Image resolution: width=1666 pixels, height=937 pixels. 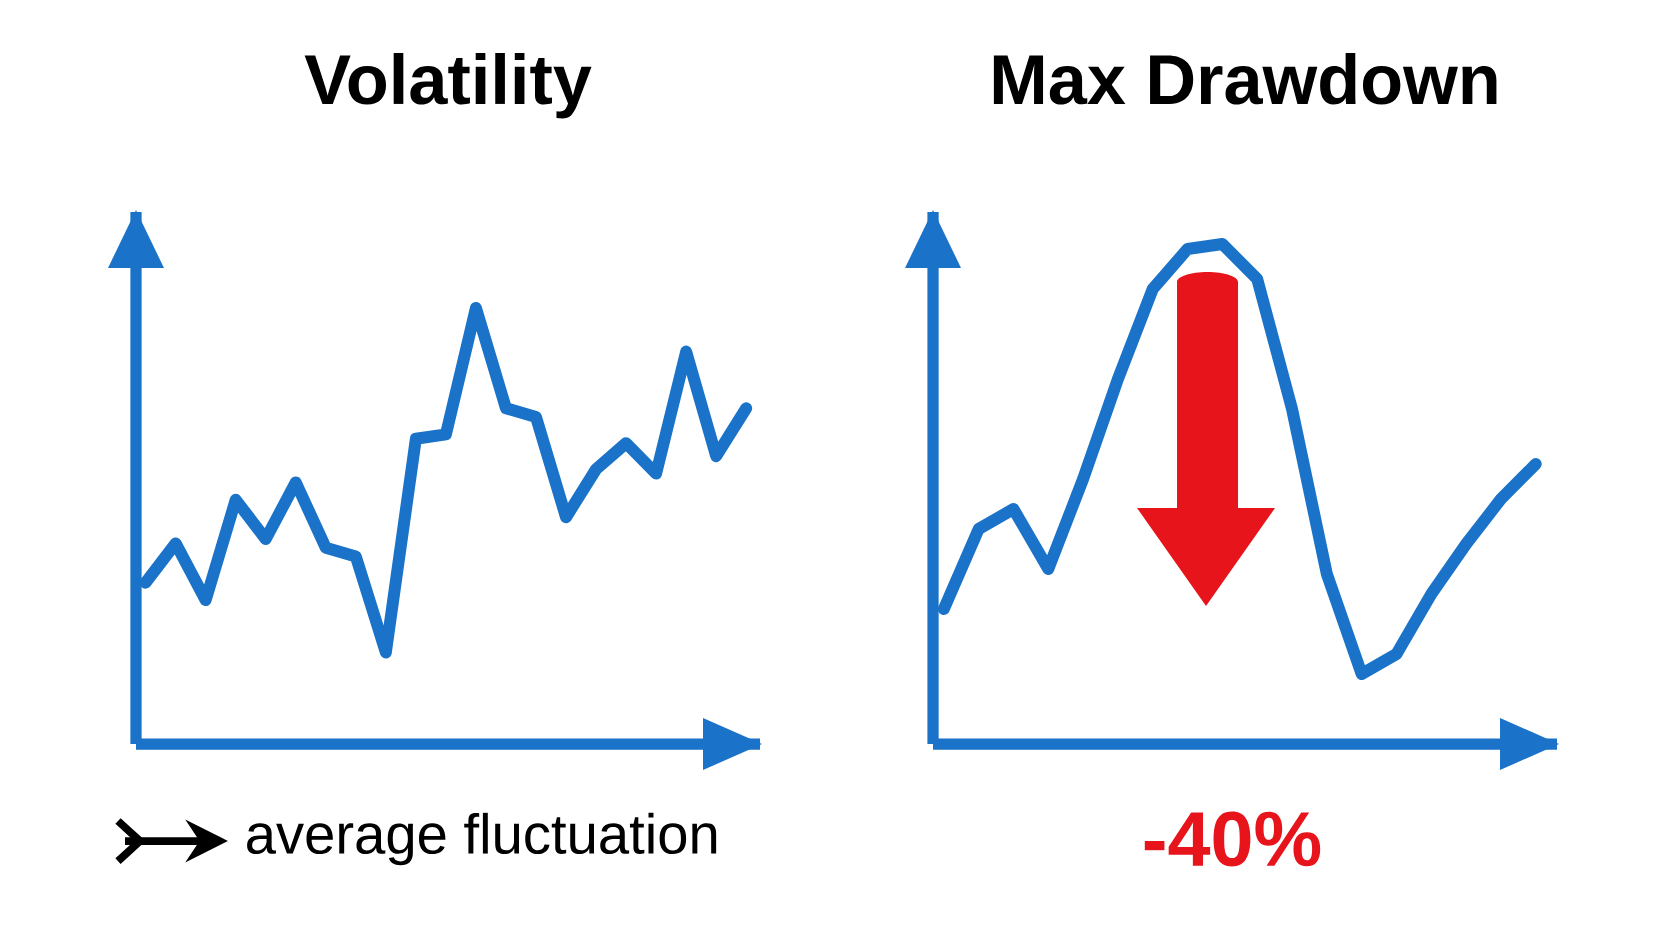 What do you see at coordinates (1245, 78) in the screenshot?
I see `chart-title: Max Drawdown` at bounding box center [1245, 78].